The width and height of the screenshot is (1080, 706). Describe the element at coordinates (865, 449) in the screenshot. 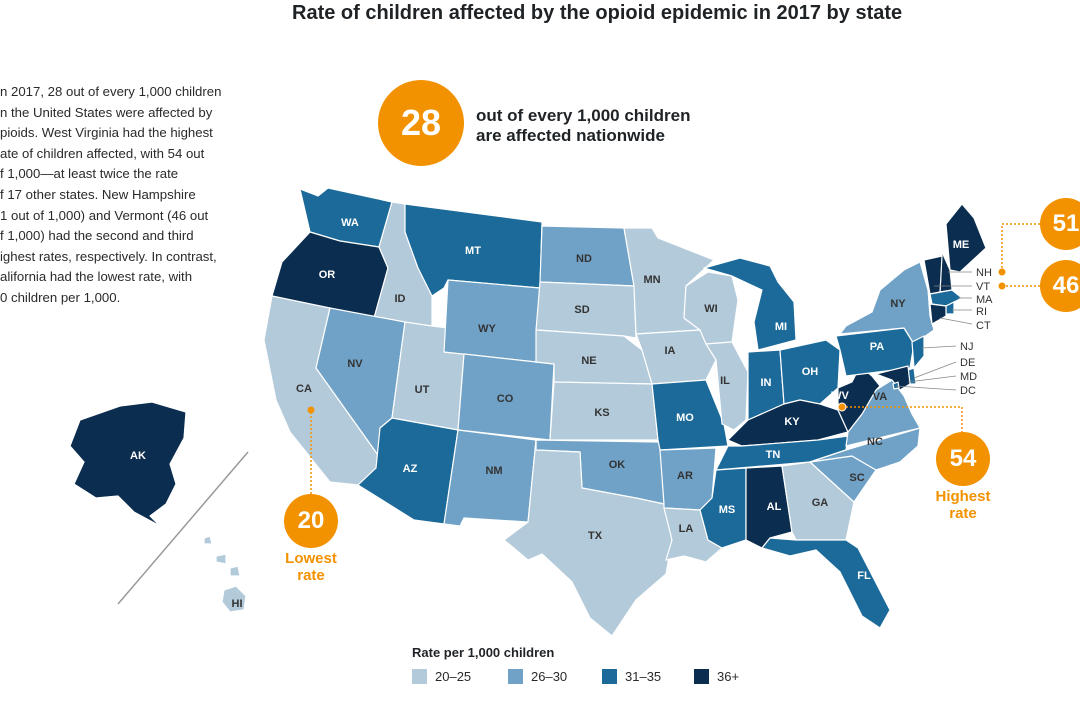

I see `state-NC` at that location.